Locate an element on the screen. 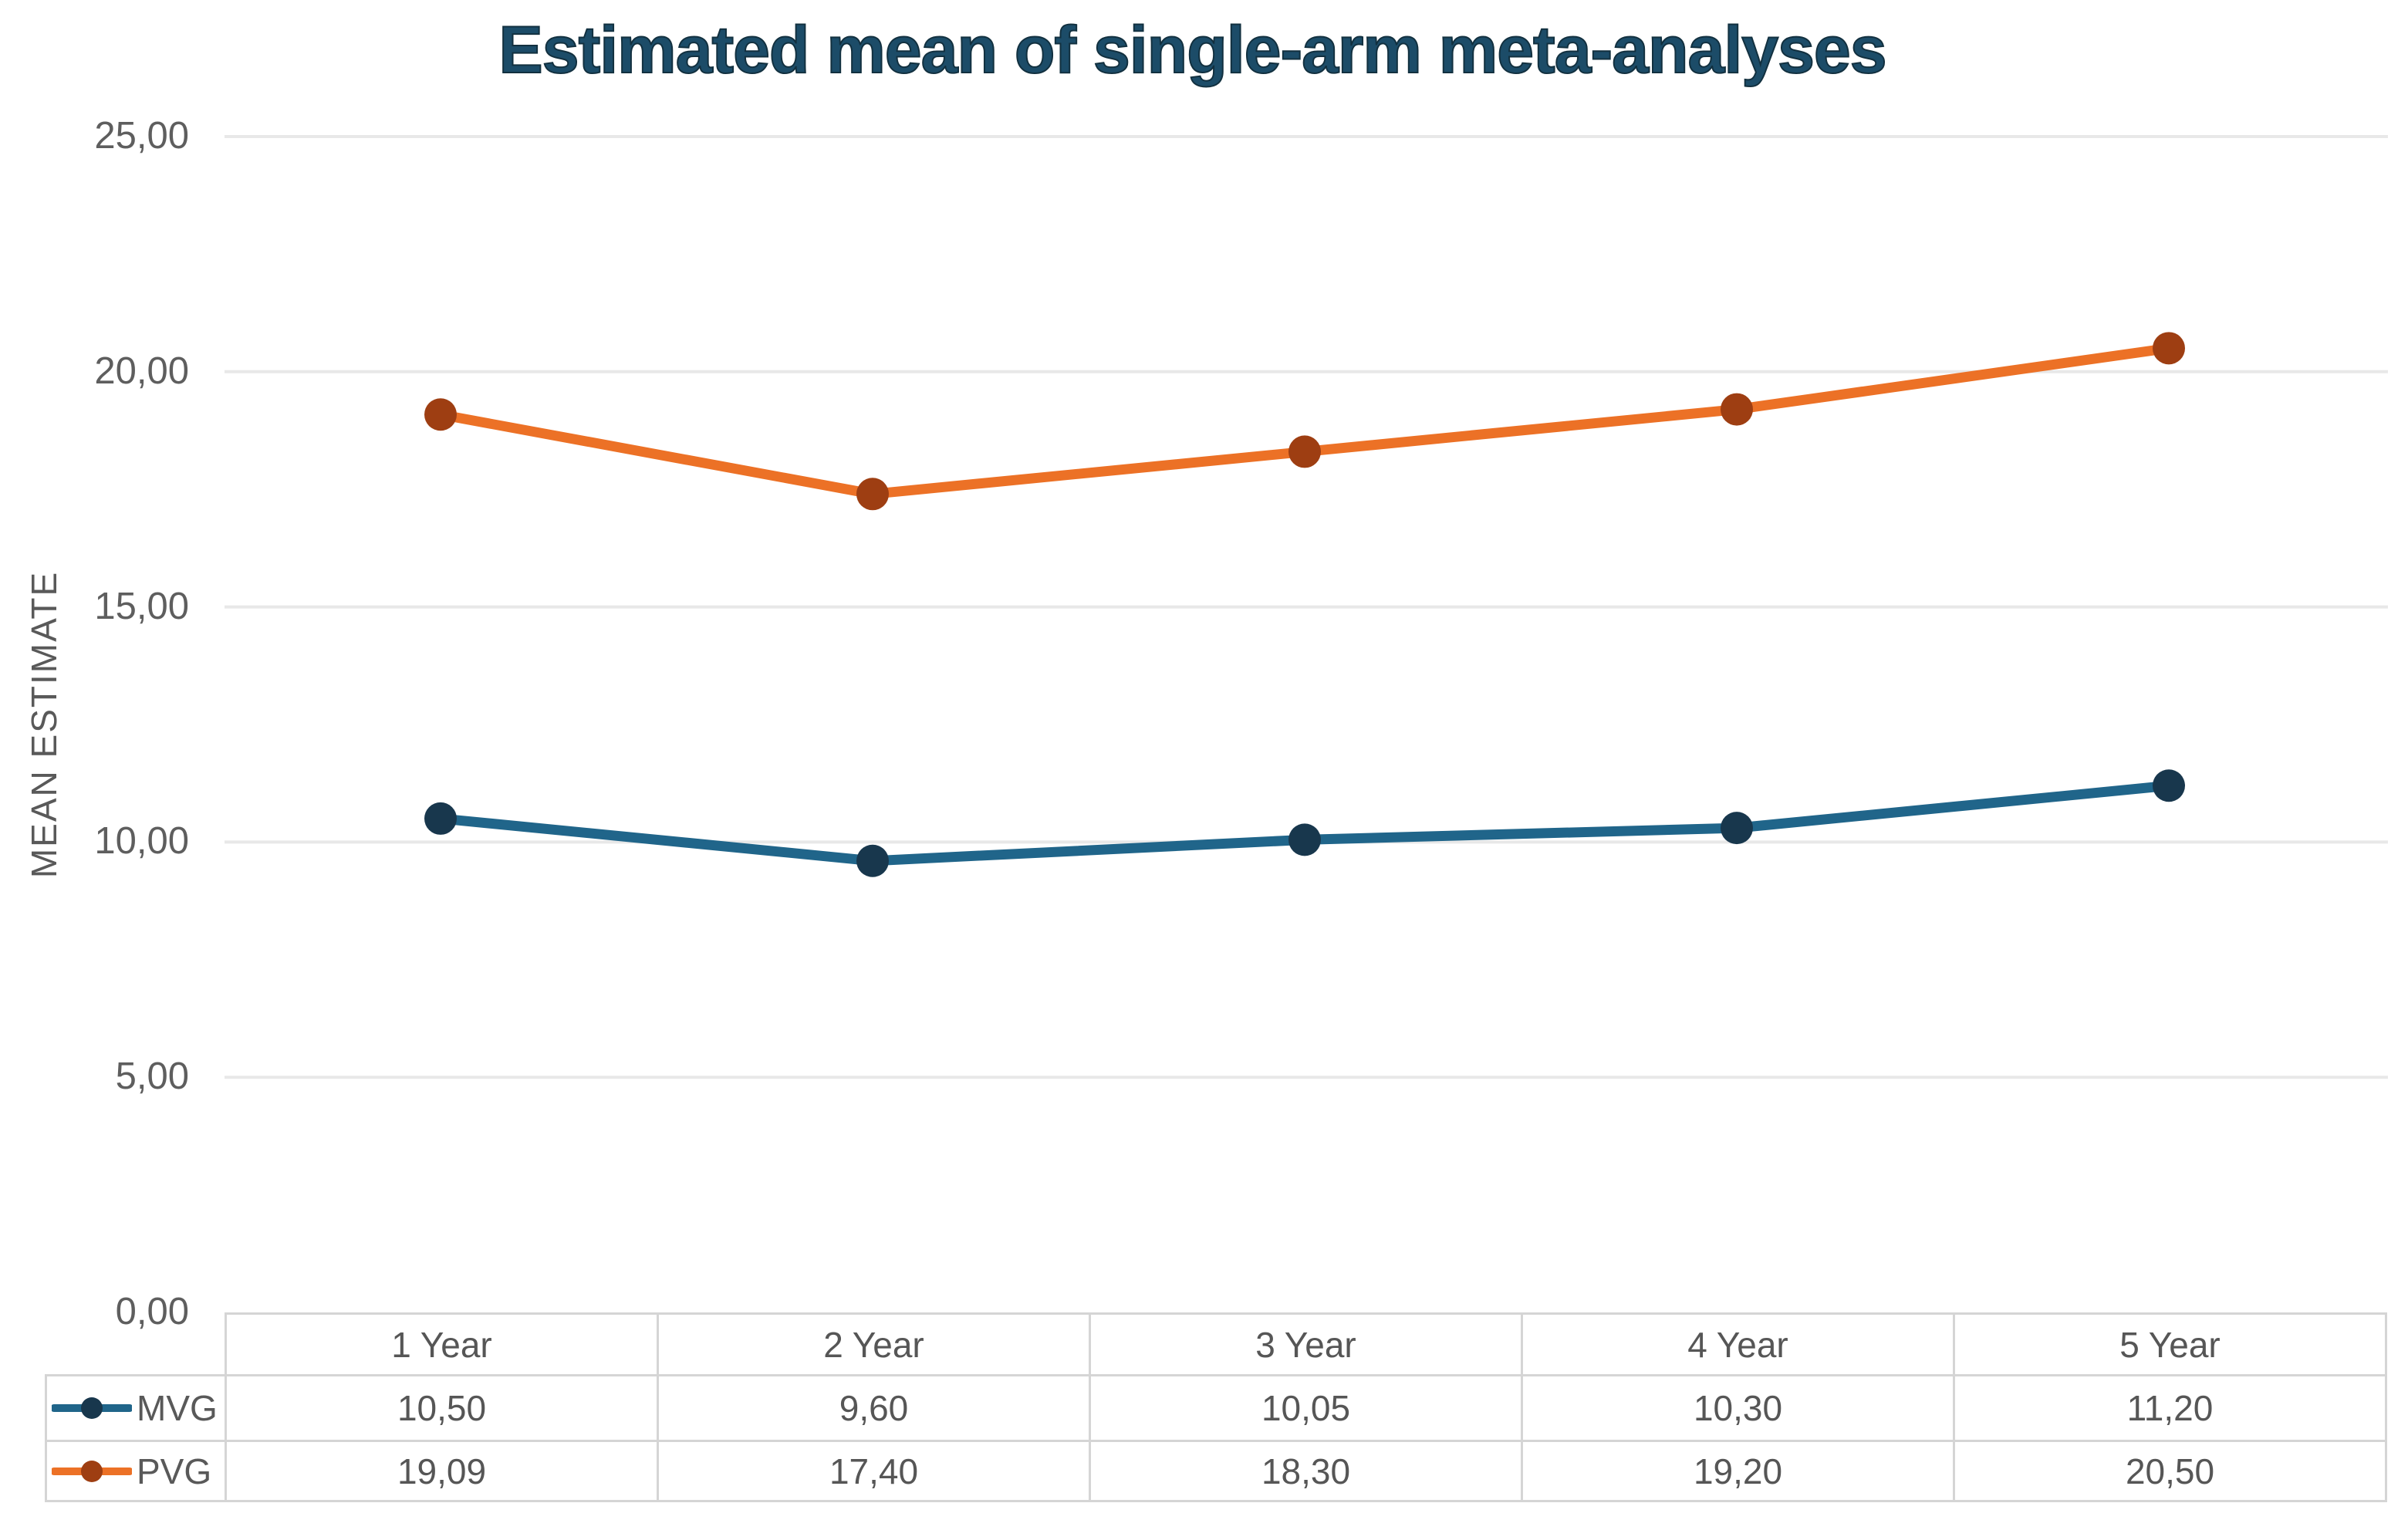 This screenshot has width=2408, height=1530. table-row-PVG: PVG 19,09 17,40 18,30 19,20 20,50 is located at coordinates (1216, 1471).